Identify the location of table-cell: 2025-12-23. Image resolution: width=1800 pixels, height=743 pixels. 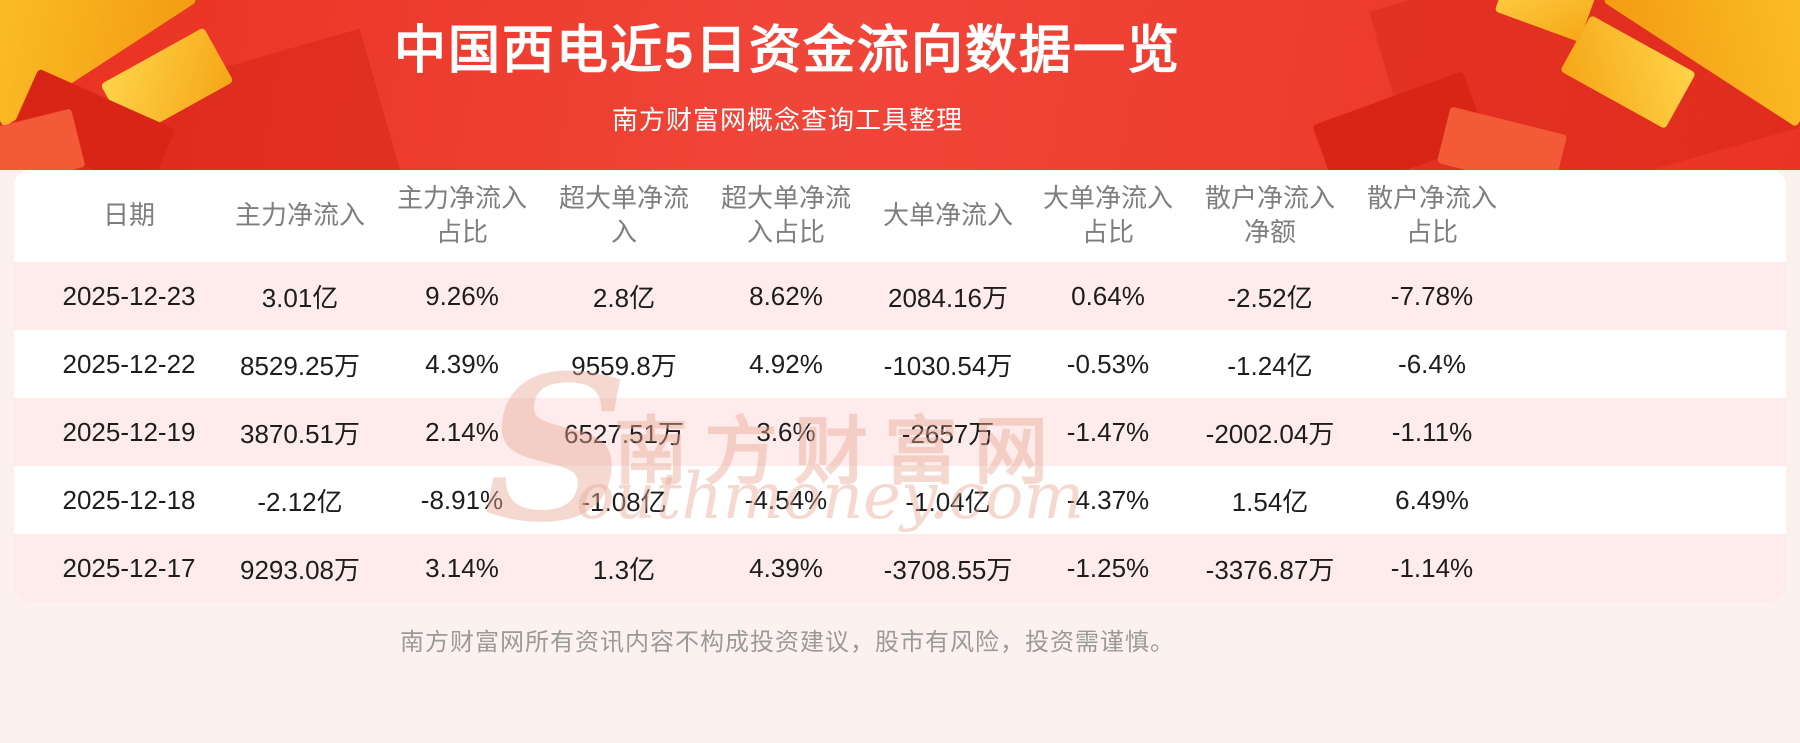
(129, 295).